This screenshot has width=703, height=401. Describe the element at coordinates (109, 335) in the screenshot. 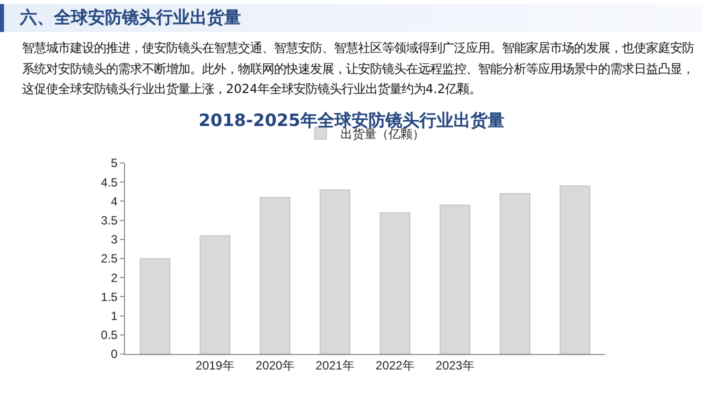

I see `y-tick-label: 0.5` at that location.